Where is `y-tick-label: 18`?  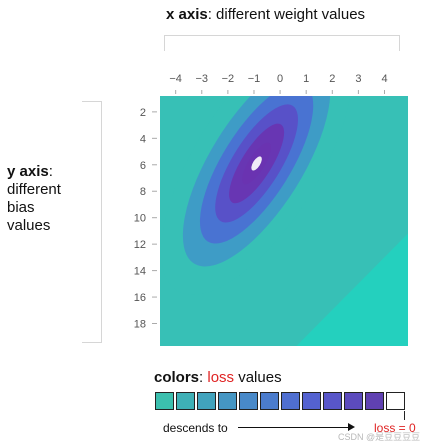 y-tick-label: 18 is located at coordinates (140, 325).